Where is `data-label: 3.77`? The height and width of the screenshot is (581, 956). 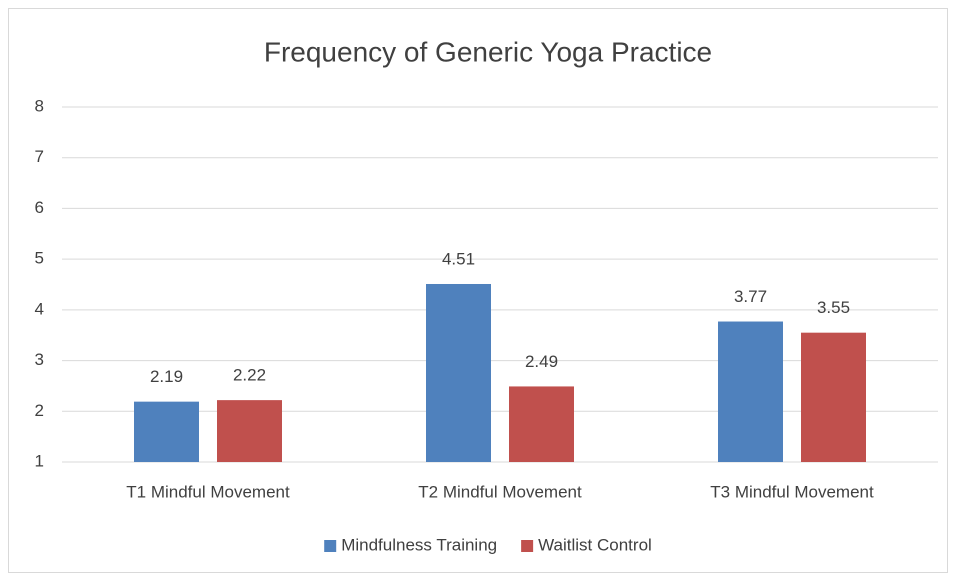 data-label: 3.77 is located at coordinates (750, 296).